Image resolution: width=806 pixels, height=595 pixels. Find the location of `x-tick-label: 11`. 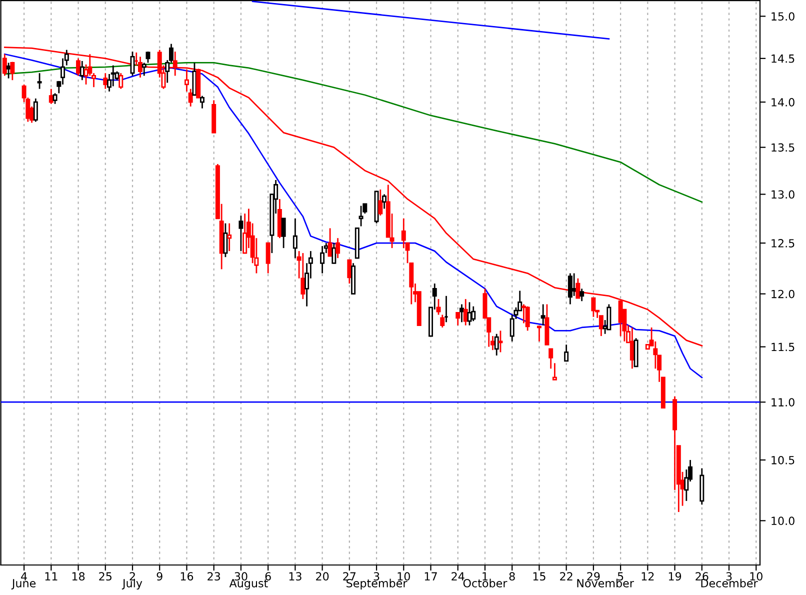

x-tick-label: 11 is located at coordinates (51, 576).